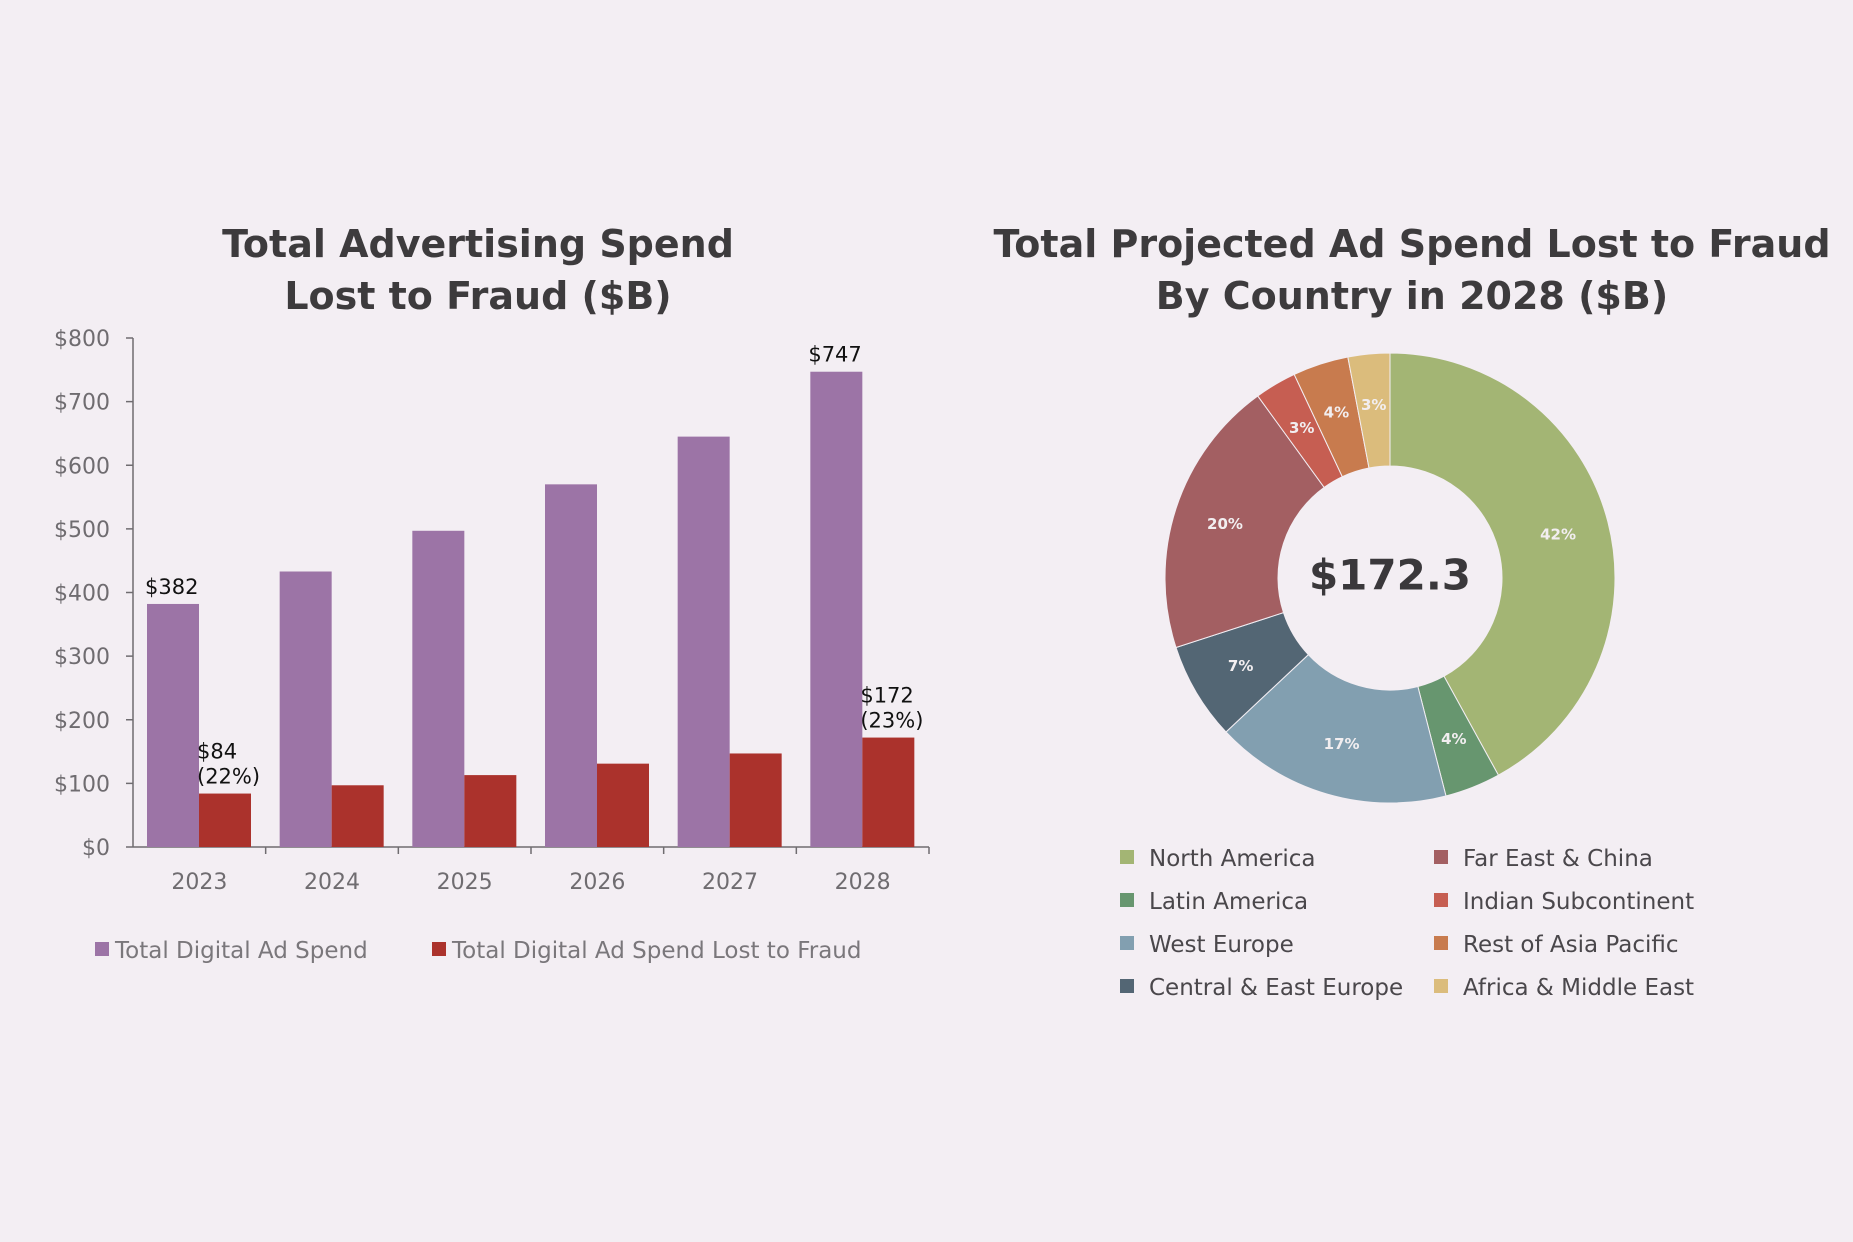 The image size is (1853, 1242). What do you see at coordinates (730, 882) in the screenshot?
I see `x-tick-label: 2027` at bounding box center [730, 882].